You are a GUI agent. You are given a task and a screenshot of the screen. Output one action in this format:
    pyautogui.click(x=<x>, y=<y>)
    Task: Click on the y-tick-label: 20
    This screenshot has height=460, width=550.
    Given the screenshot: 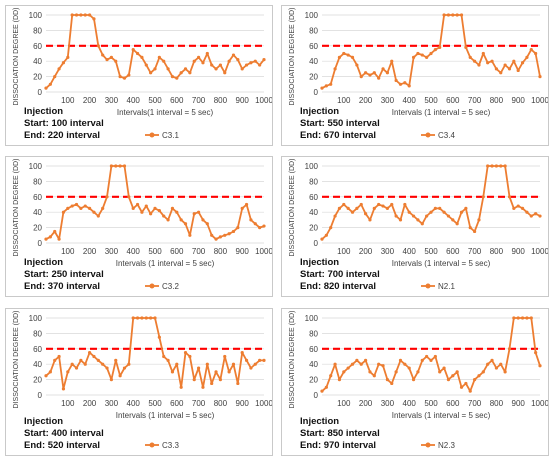 What is the action you would take?
    pyautogui.click(x=313, y=77)
    